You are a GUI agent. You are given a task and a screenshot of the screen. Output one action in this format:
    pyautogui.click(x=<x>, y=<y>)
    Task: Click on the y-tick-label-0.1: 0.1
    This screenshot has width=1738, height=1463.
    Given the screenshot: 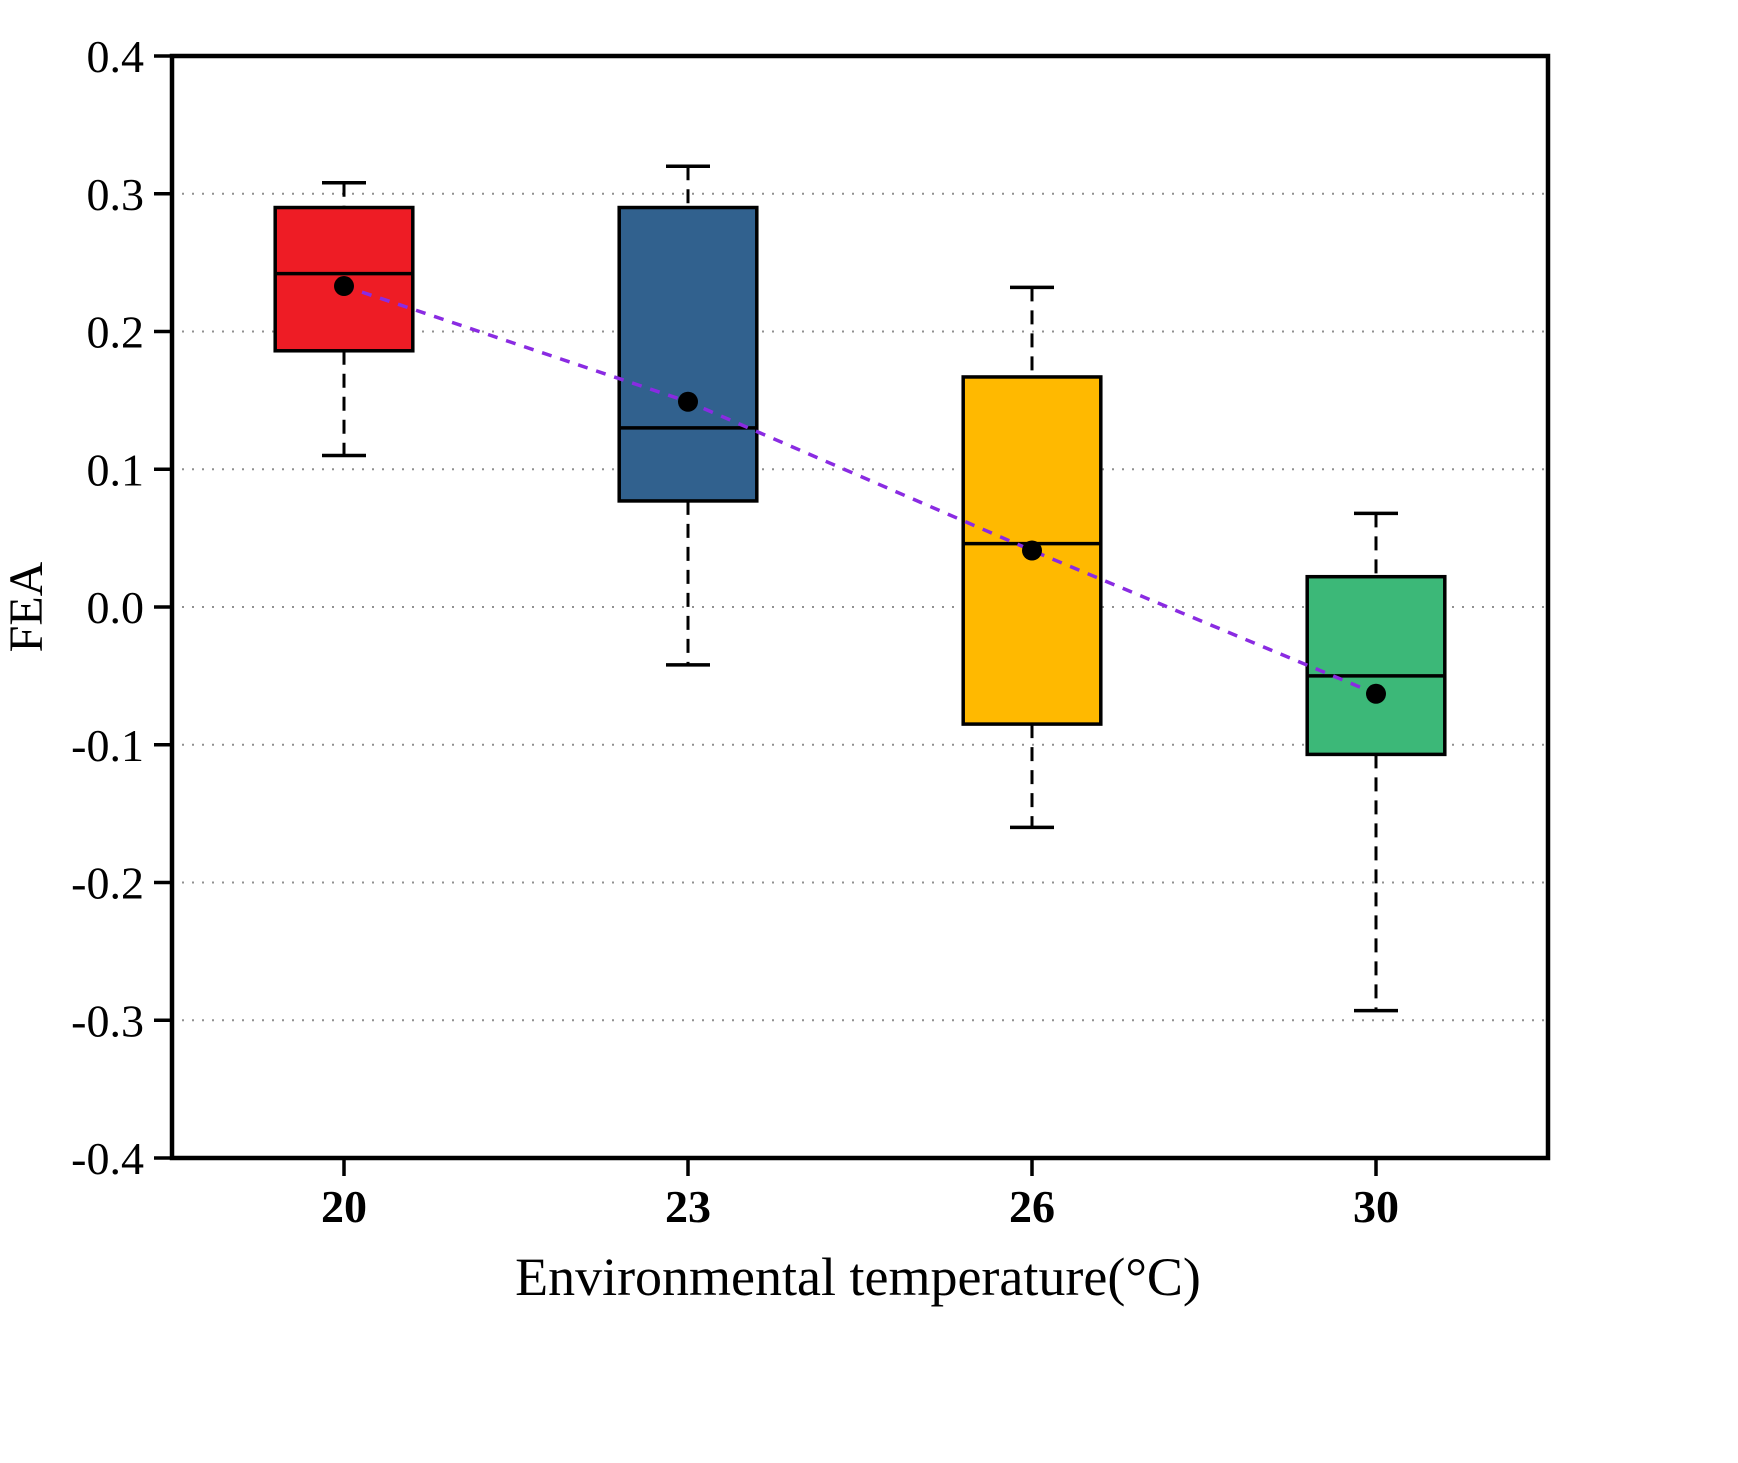 What is the action you would take?
    pyautogui.click(x=116, y=469)
    